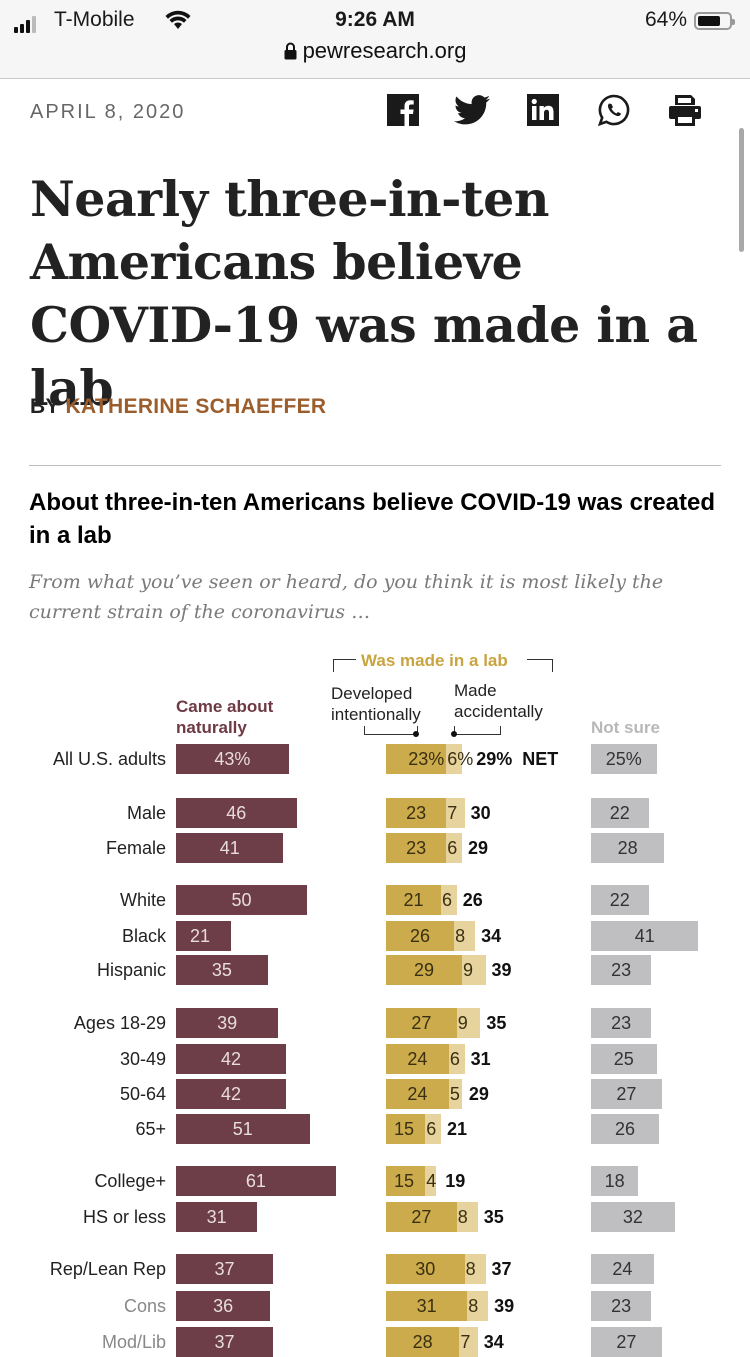 Image resolution: width=750 pixels, height=1357 pixels. I want to click on value-net-made-in-lab: 21, so click(457, 1129).